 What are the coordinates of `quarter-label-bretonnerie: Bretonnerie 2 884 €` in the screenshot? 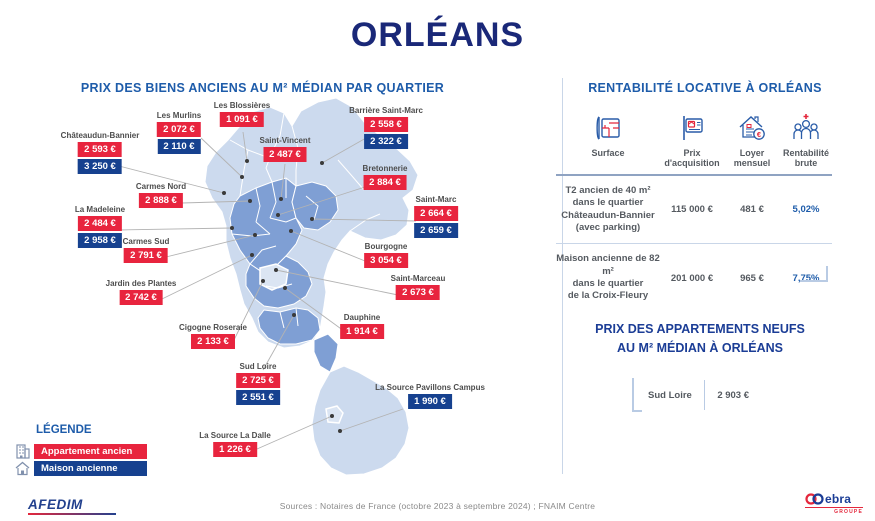 It's located at (385, 177).